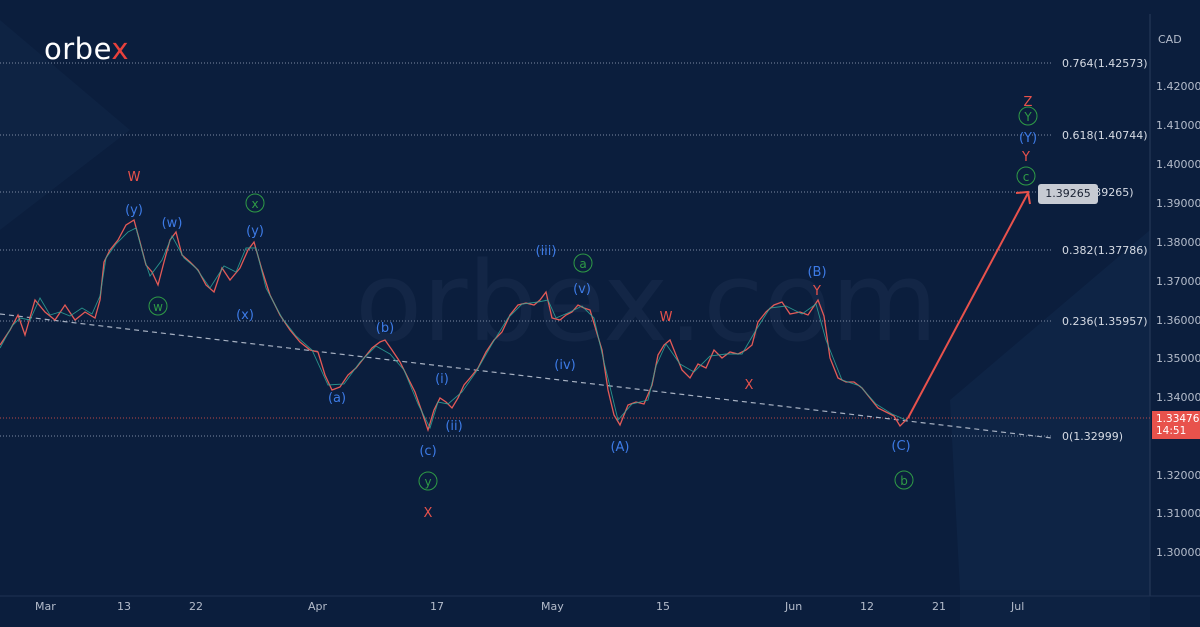 The height and width of the screenshot is (627, 1200). What do you see at coordinates (663, 606) in the screenshot?
I see `x-tick: 15` at bounding box center [663, 606].